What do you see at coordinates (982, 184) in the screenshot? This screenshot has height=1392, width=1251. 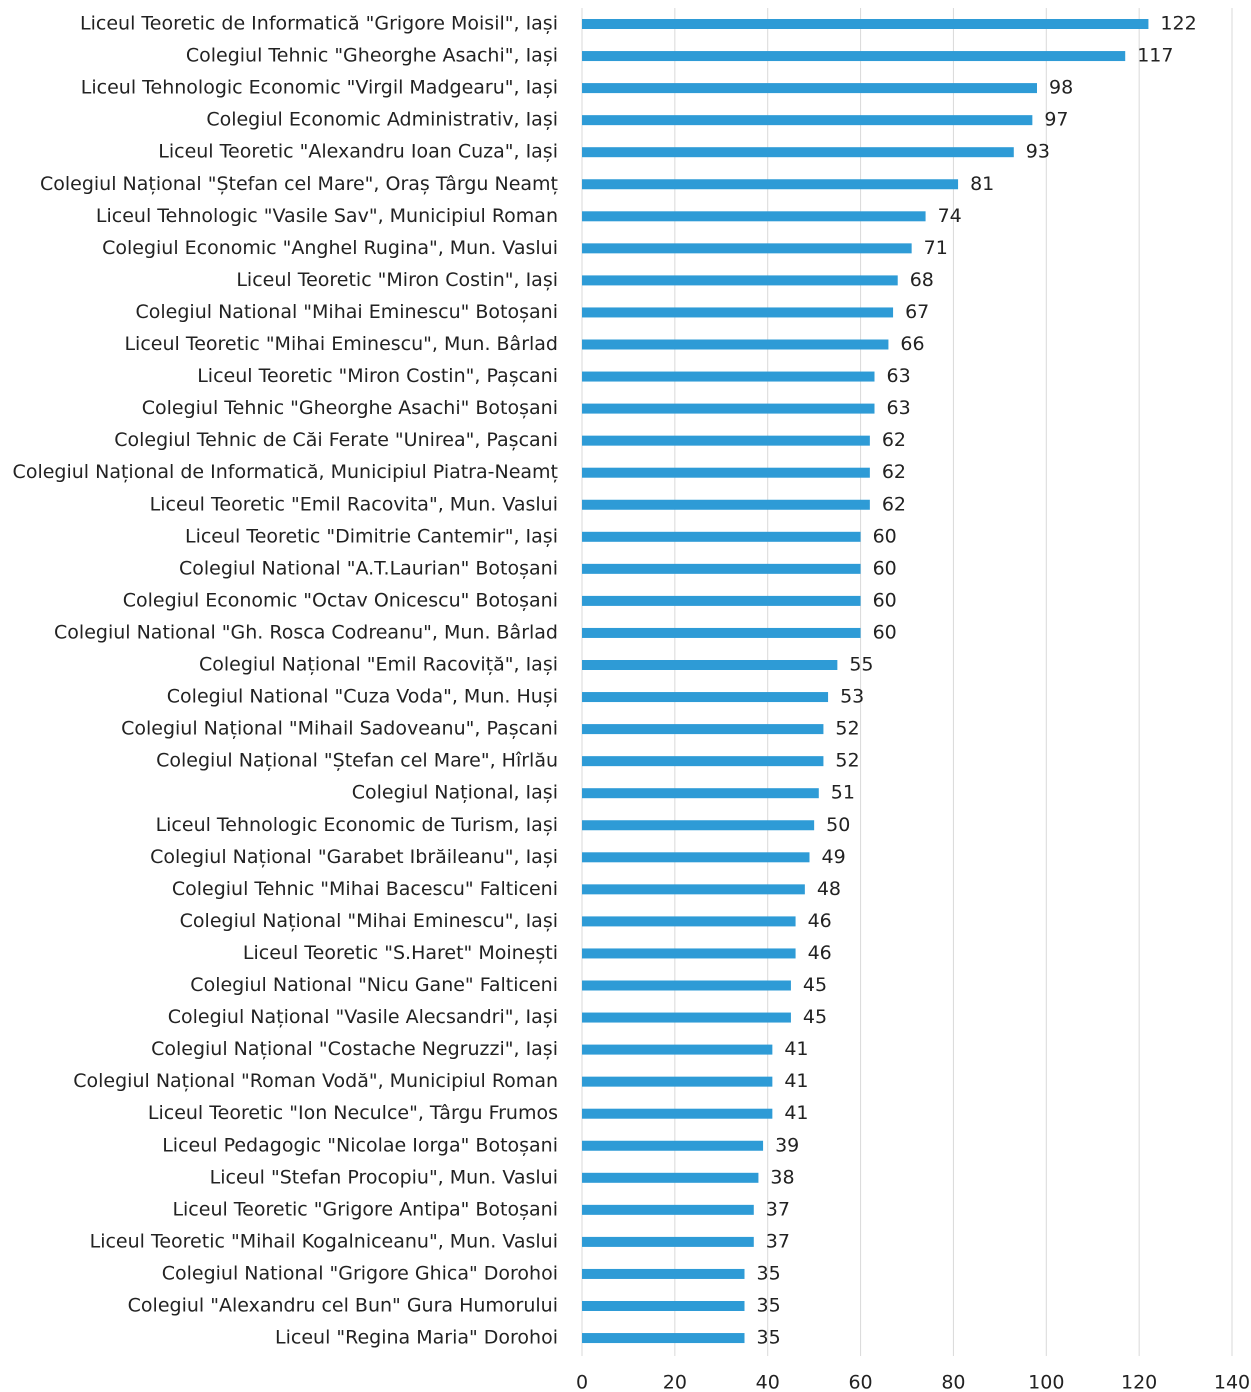 I see `data-label: 81` at bounding box center [982, 184].